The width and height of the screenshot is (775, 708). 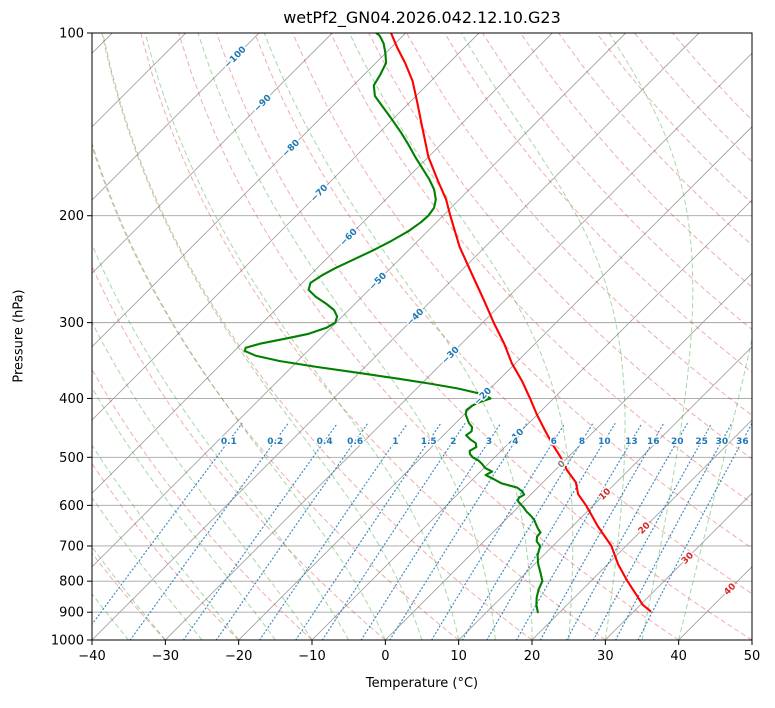 I want to click on y-tick-label: 100, so click(x=71, y=34).